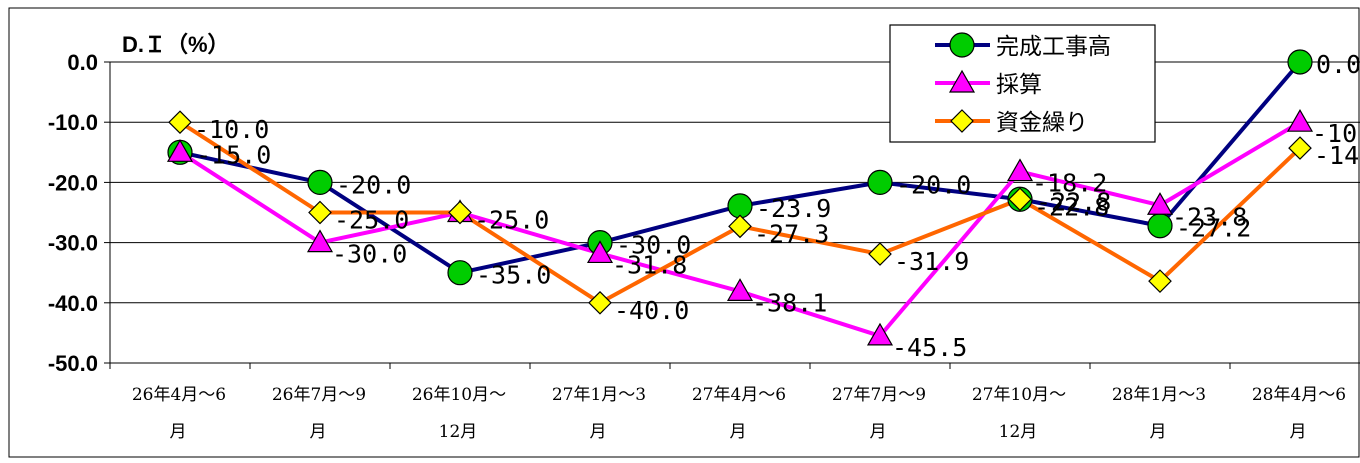 The width and height of the screenshot is (1360, 463). What do you see at coordinates (789, 302) in the screenshot?
I see `series-1-label-4: -38.1` at bounding box center [789, 302].